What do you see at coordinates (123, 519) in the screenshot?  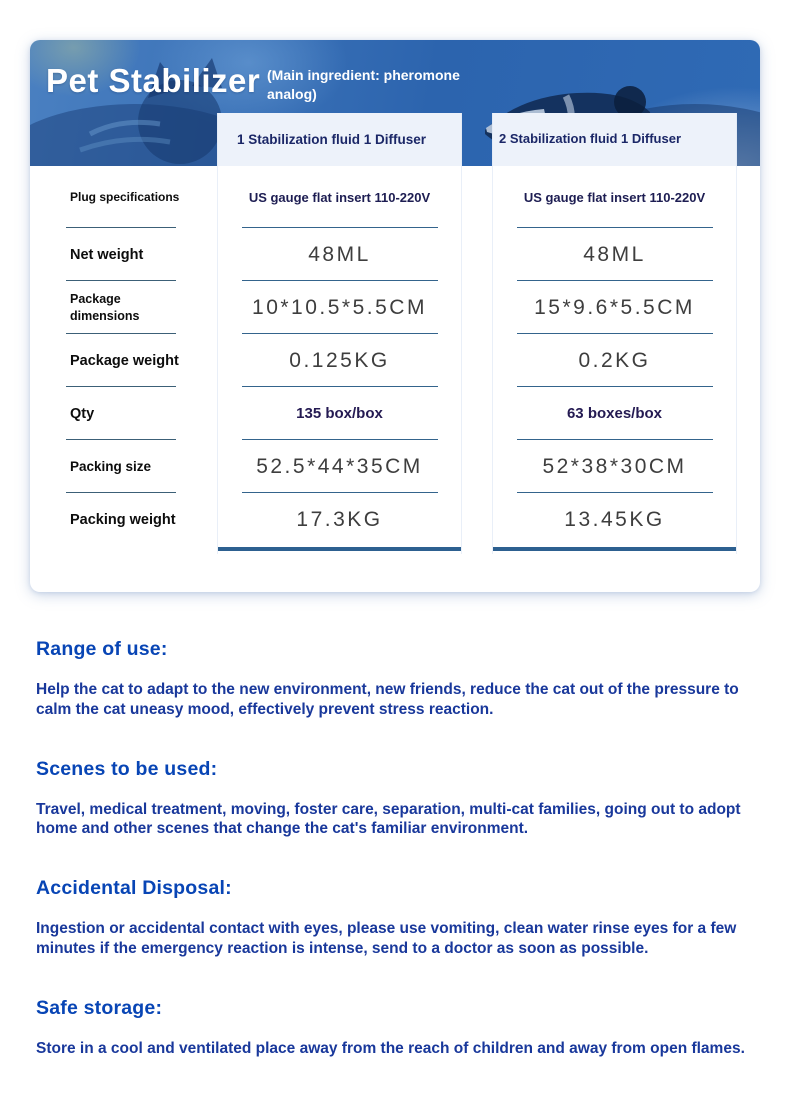 I see `spec-row-label: Packing weight` at bounding box center [123, 519].